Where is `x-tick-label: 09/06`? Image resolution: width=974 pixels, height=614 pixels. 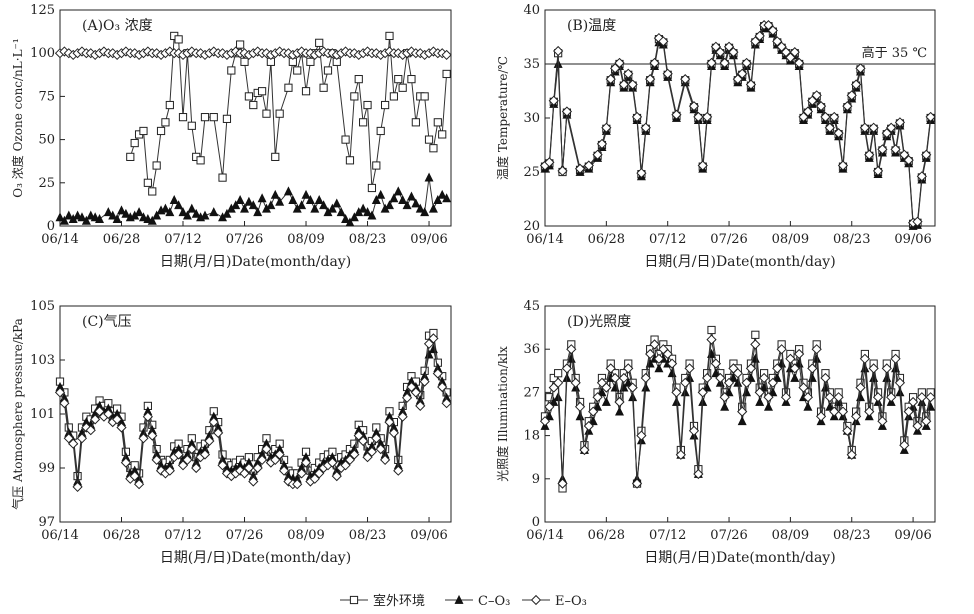
x-tick-label: 09/06 is located at coordinates (428, 535).